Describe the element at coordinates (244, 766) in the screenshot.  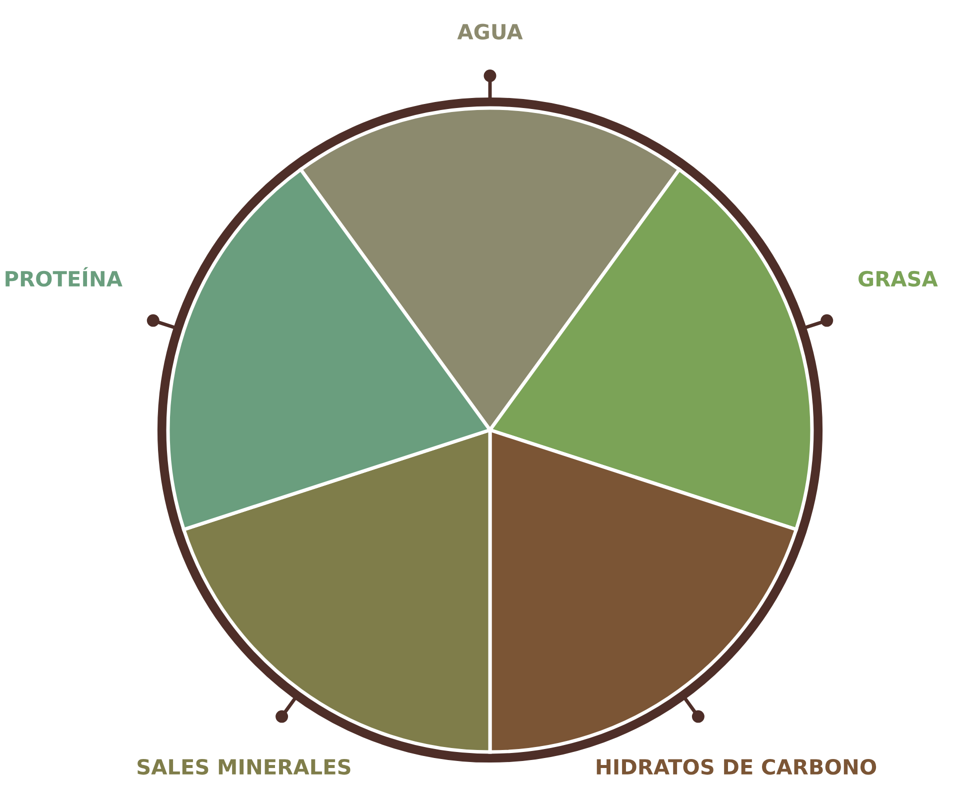
I see `slice-label: SALES MINERALES` at that location.